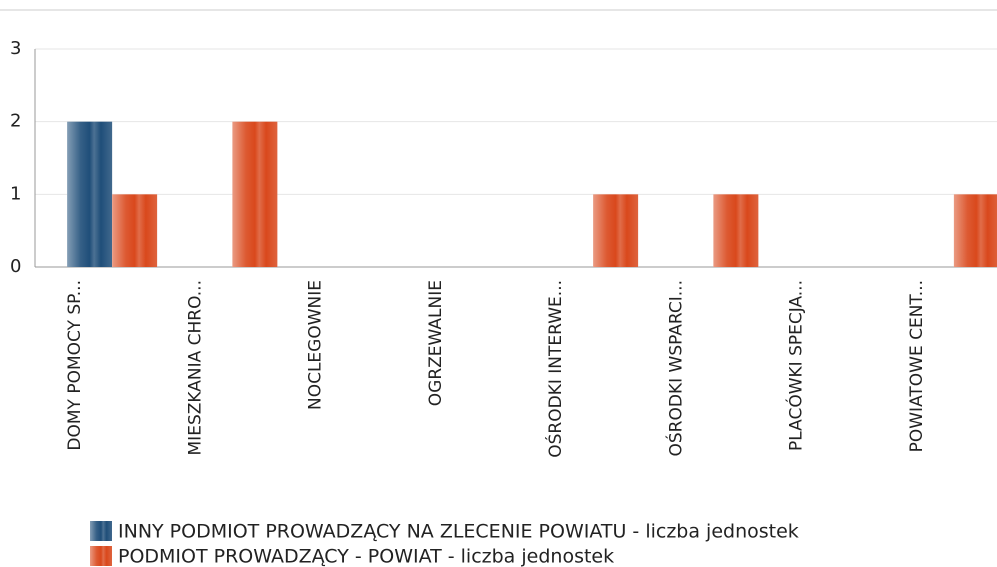 The image size is (997, 567). What do you see at coordinates (15, 48) in the screenshot?
I see `y-tick-label: 3` at bounding box center [15, 48].